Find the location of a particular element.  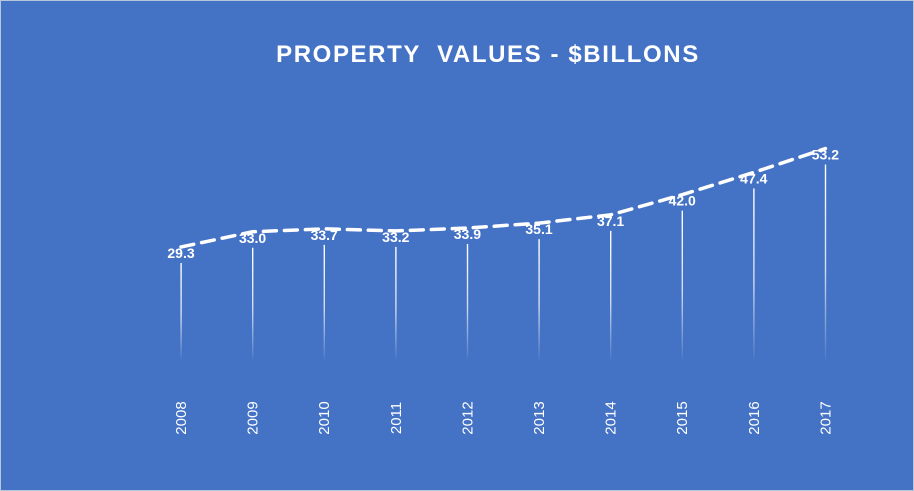

data-label: 47.4 is located at coordinates (753, 178).